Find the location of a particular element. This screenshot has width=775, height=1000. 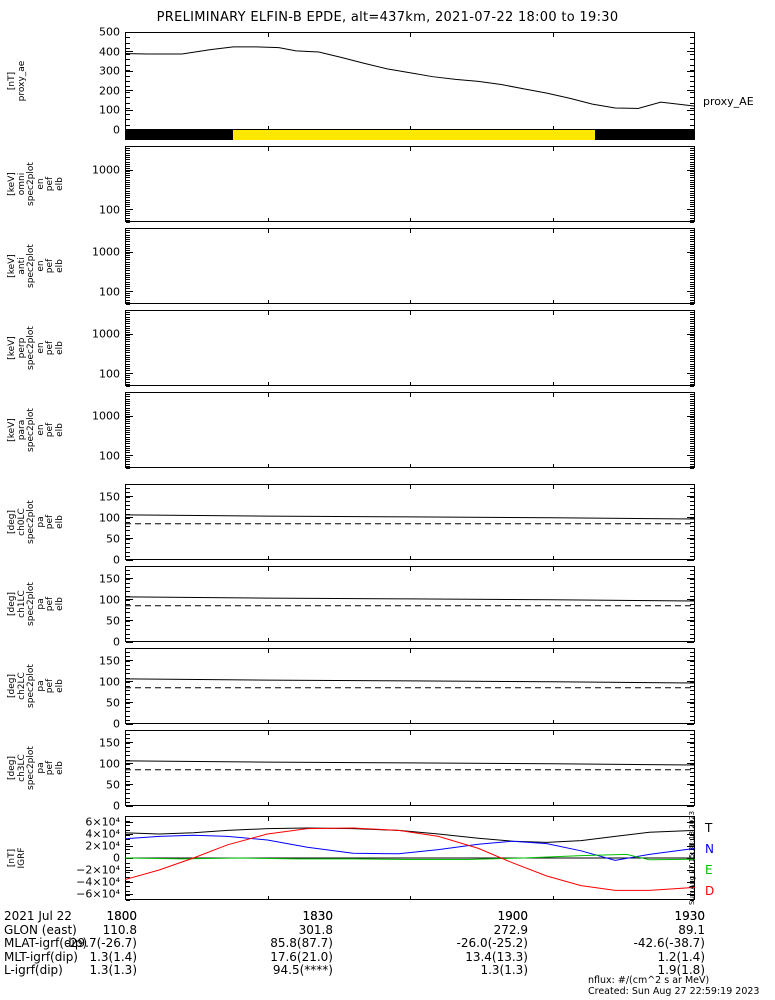

ylabel-pa-ch0lc: elb pef pa spec2plot ch0LC [deg] is located at coordinates (36, 522).